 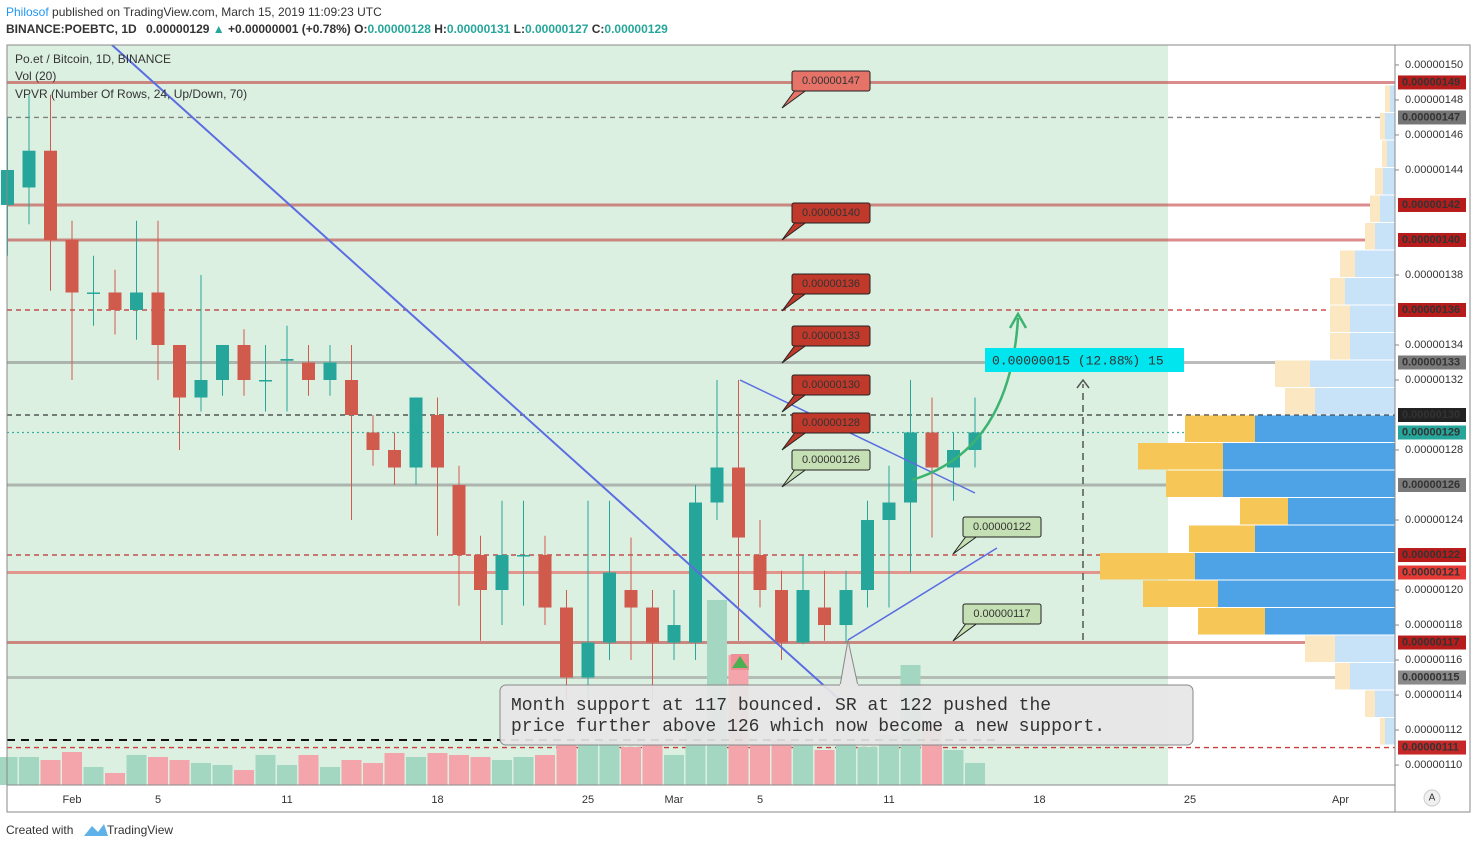 I want to click on author: Philosof, so click(x=27, y=12).